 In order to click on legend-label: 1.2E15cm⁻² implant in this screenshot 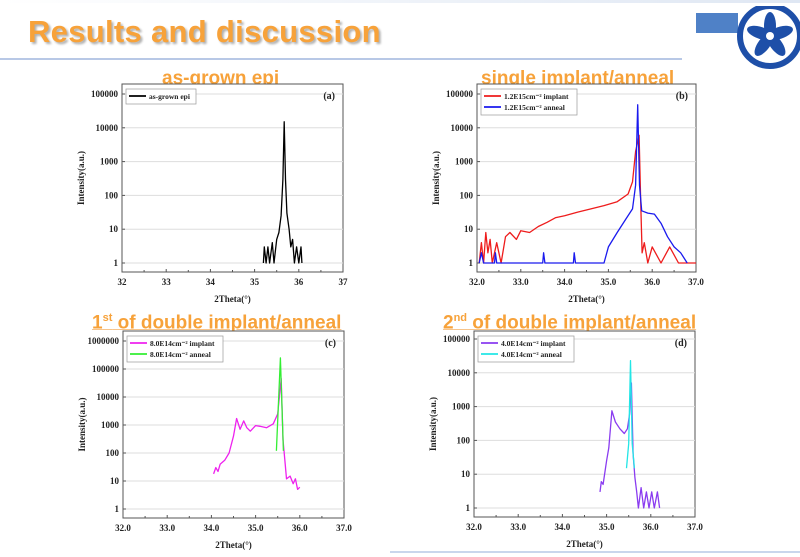, I will do `click(536, 96)`.